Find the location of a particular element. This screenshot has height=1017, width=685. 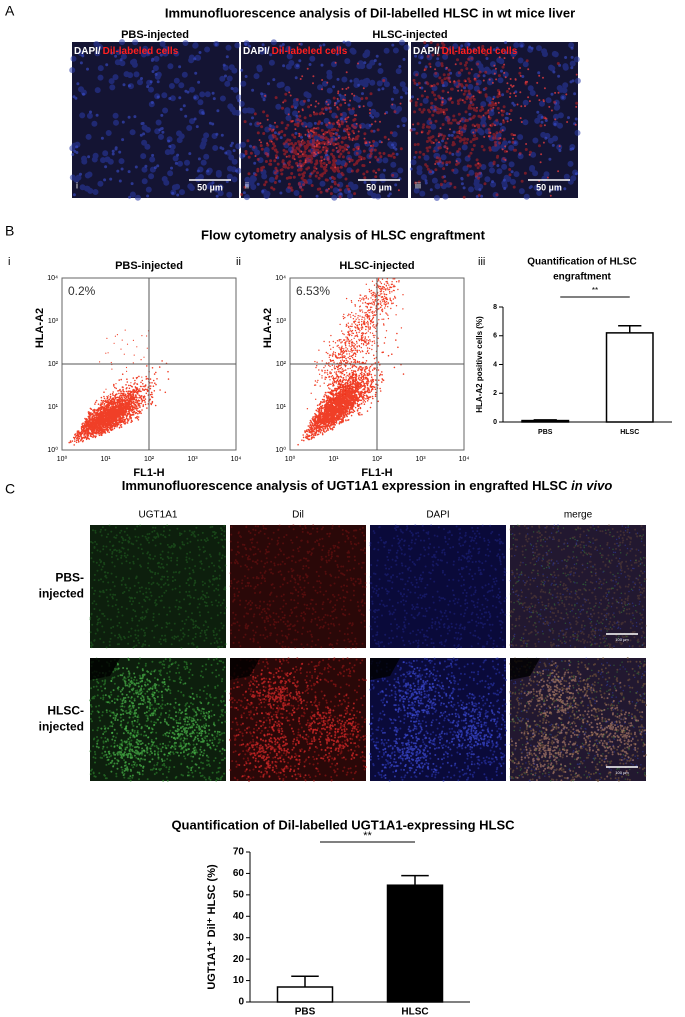

group-label: HLSC-injected is located at coordinates (409, 35).